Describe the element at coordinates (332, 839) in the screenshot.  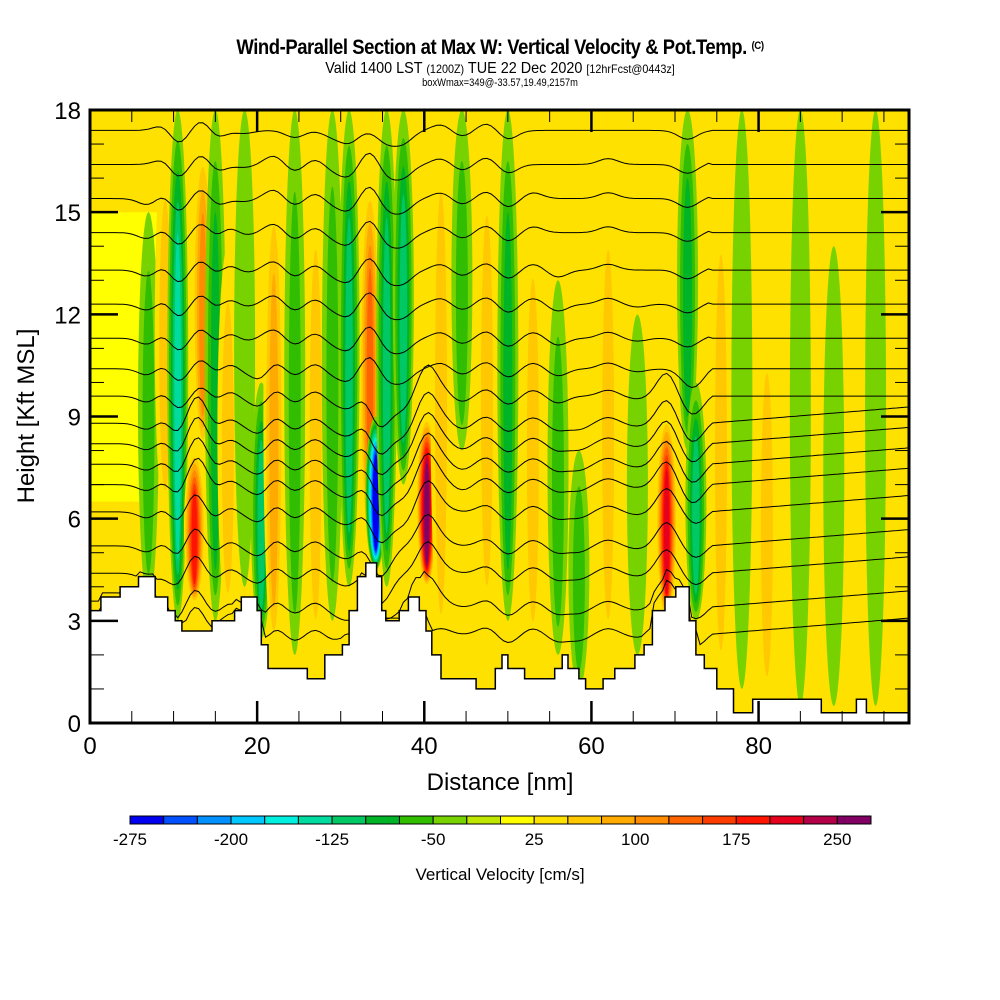
I see `colorbar-tick-label: -125` at that location.